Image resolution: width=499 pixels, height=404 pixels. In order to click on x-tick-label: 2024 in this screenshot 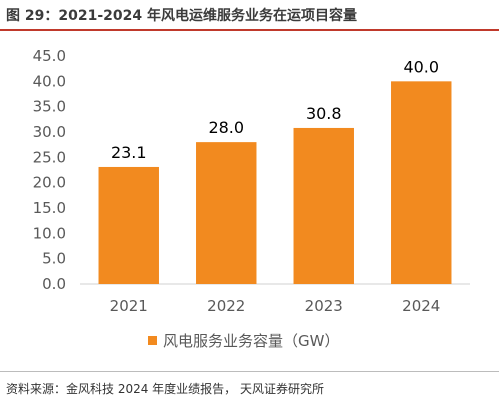, I will do `click(421, 306)`.